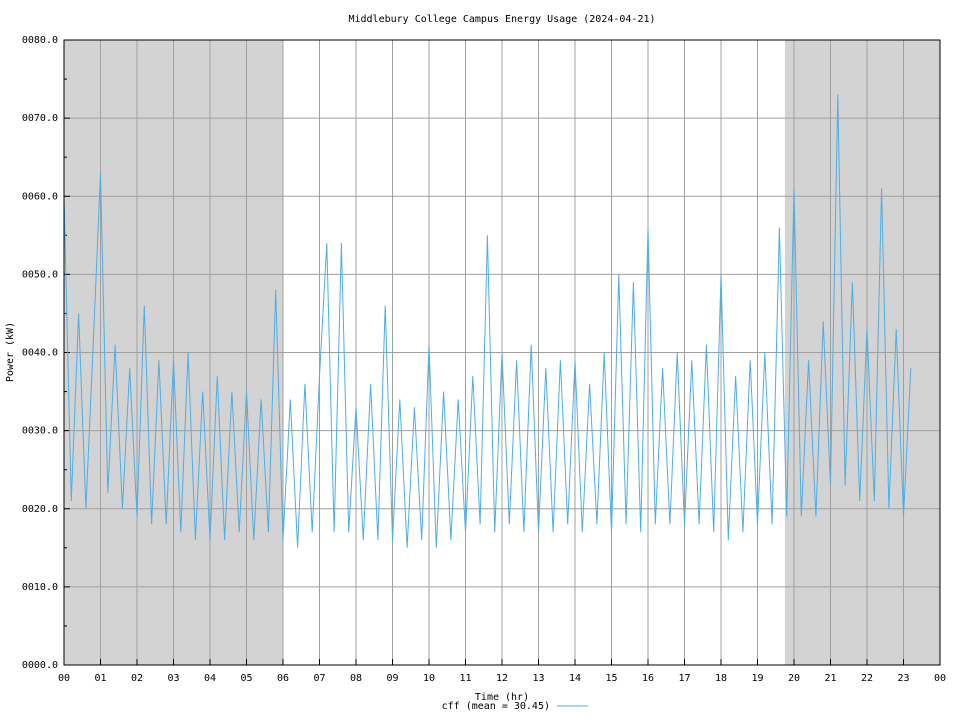 Image resolution: width=960 pixels, height=724 pixels. What do you see at coordinates (721, 678) in the screenshot?
I see `x-tick-label: 18` at bounding box center [721, 678].